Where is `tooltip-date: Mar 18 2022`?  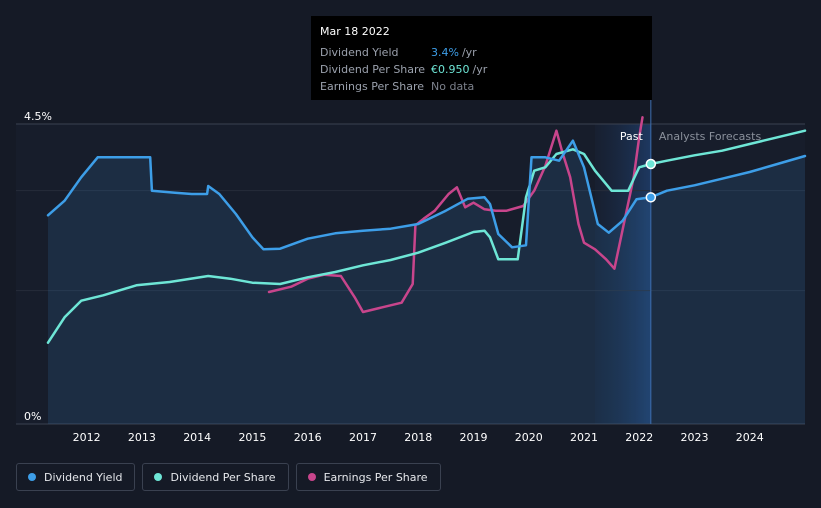
tooltip-date: Mar 18 2022 is located at coordinates (355, 31).